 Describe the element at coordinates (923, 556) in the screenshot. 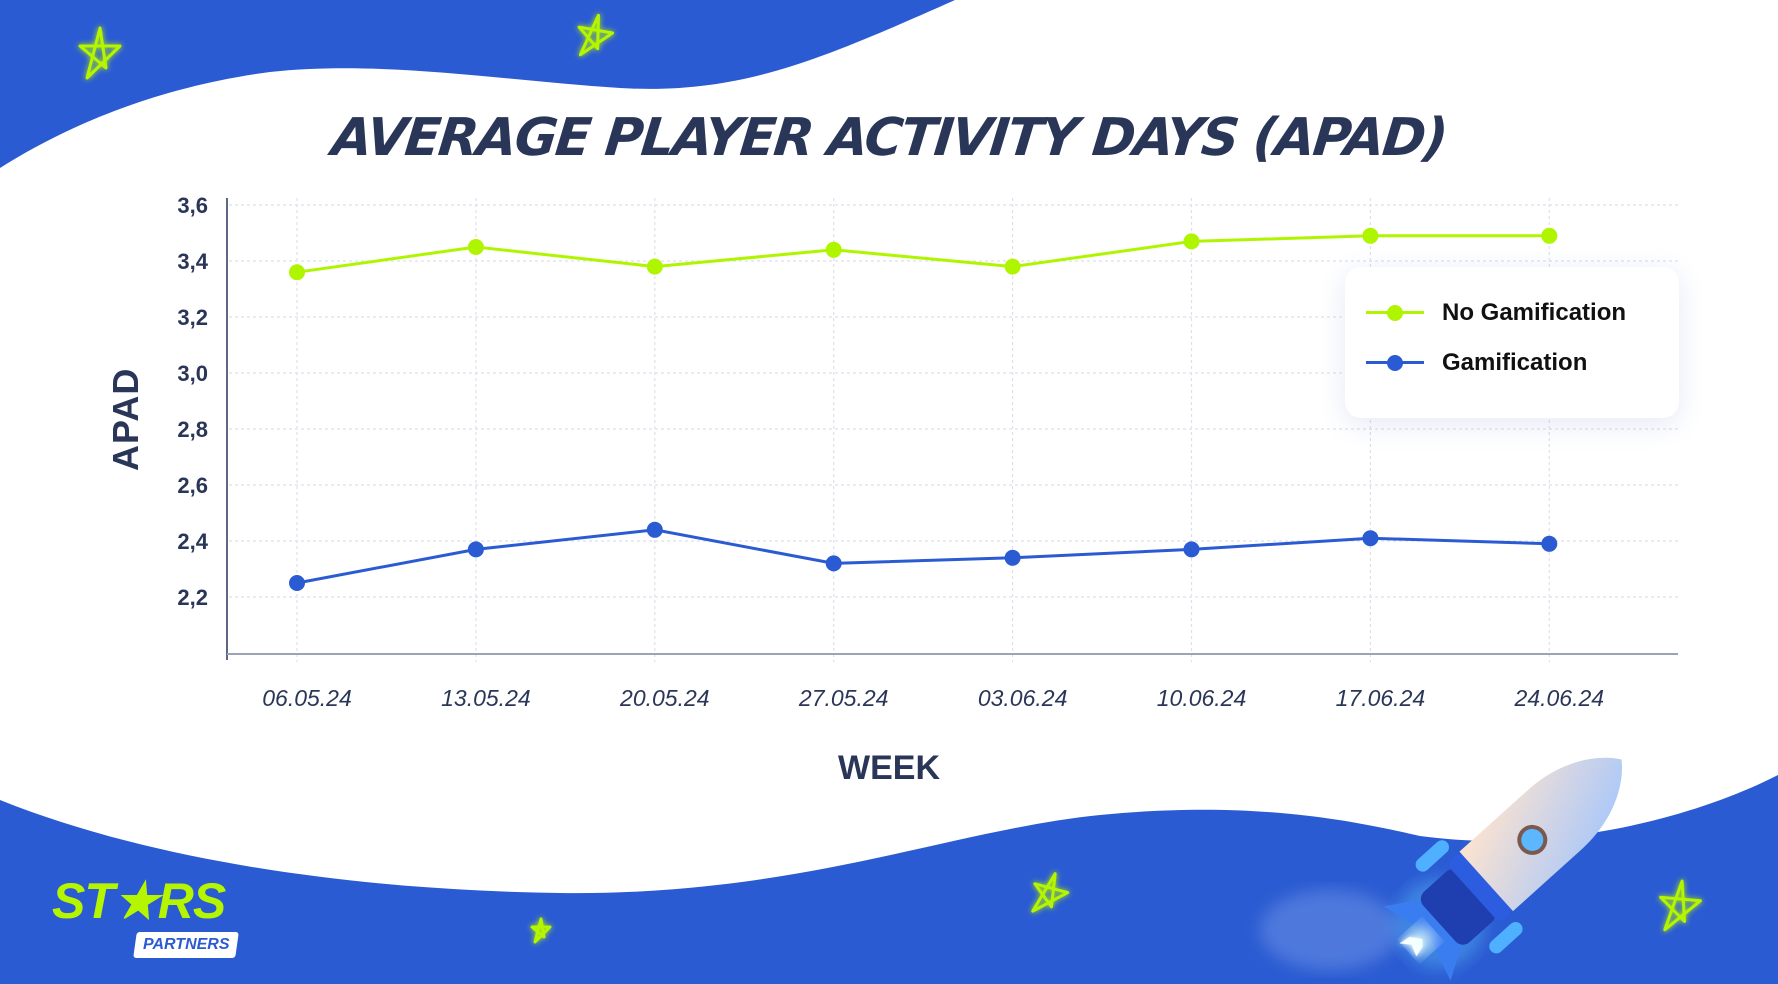

I see `series-gamification` at that location.